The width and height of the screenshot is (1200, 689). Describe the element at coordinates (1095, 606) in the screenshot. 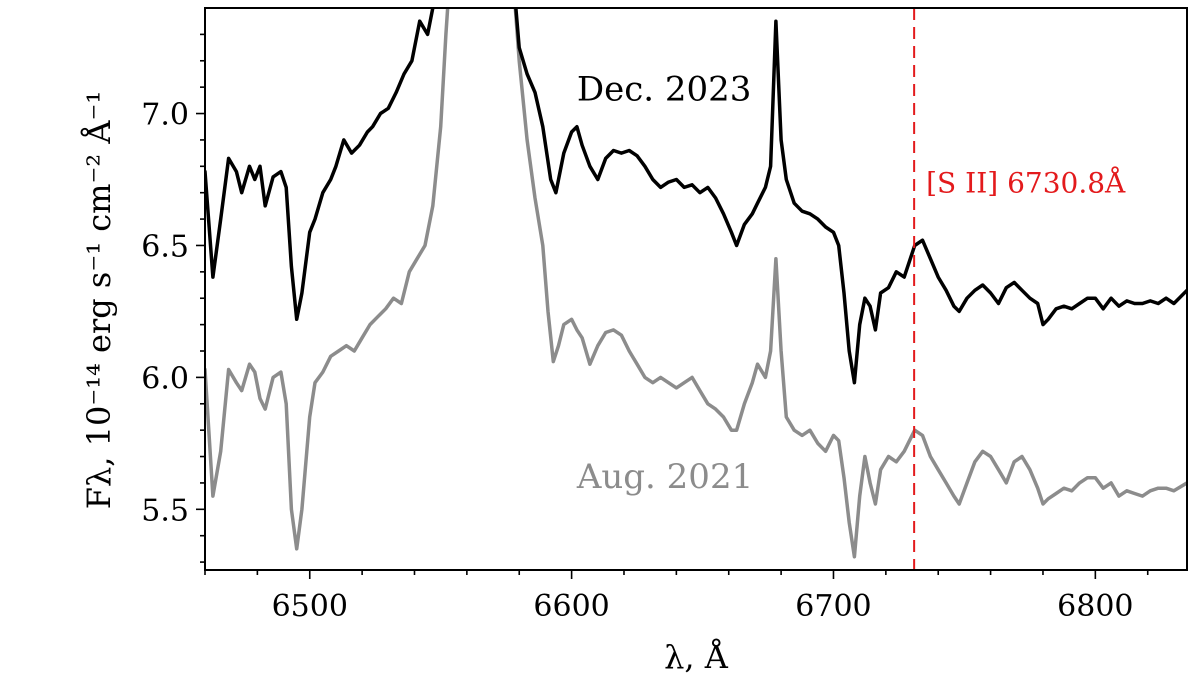

I see `x-tick-label: 6800` at that location.